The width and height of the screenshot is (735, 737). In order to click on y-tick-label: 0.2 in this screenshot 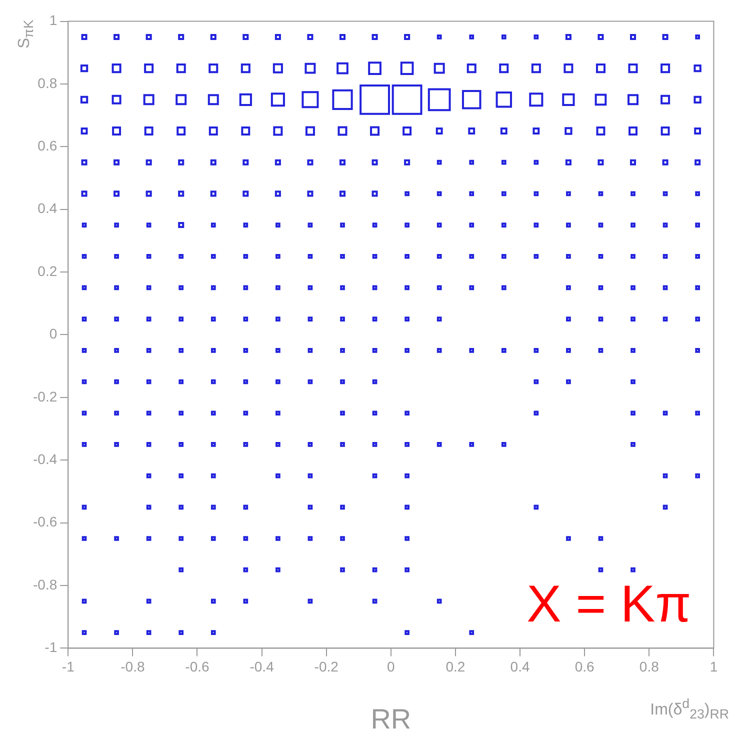, I will do `click(48, 270)`.